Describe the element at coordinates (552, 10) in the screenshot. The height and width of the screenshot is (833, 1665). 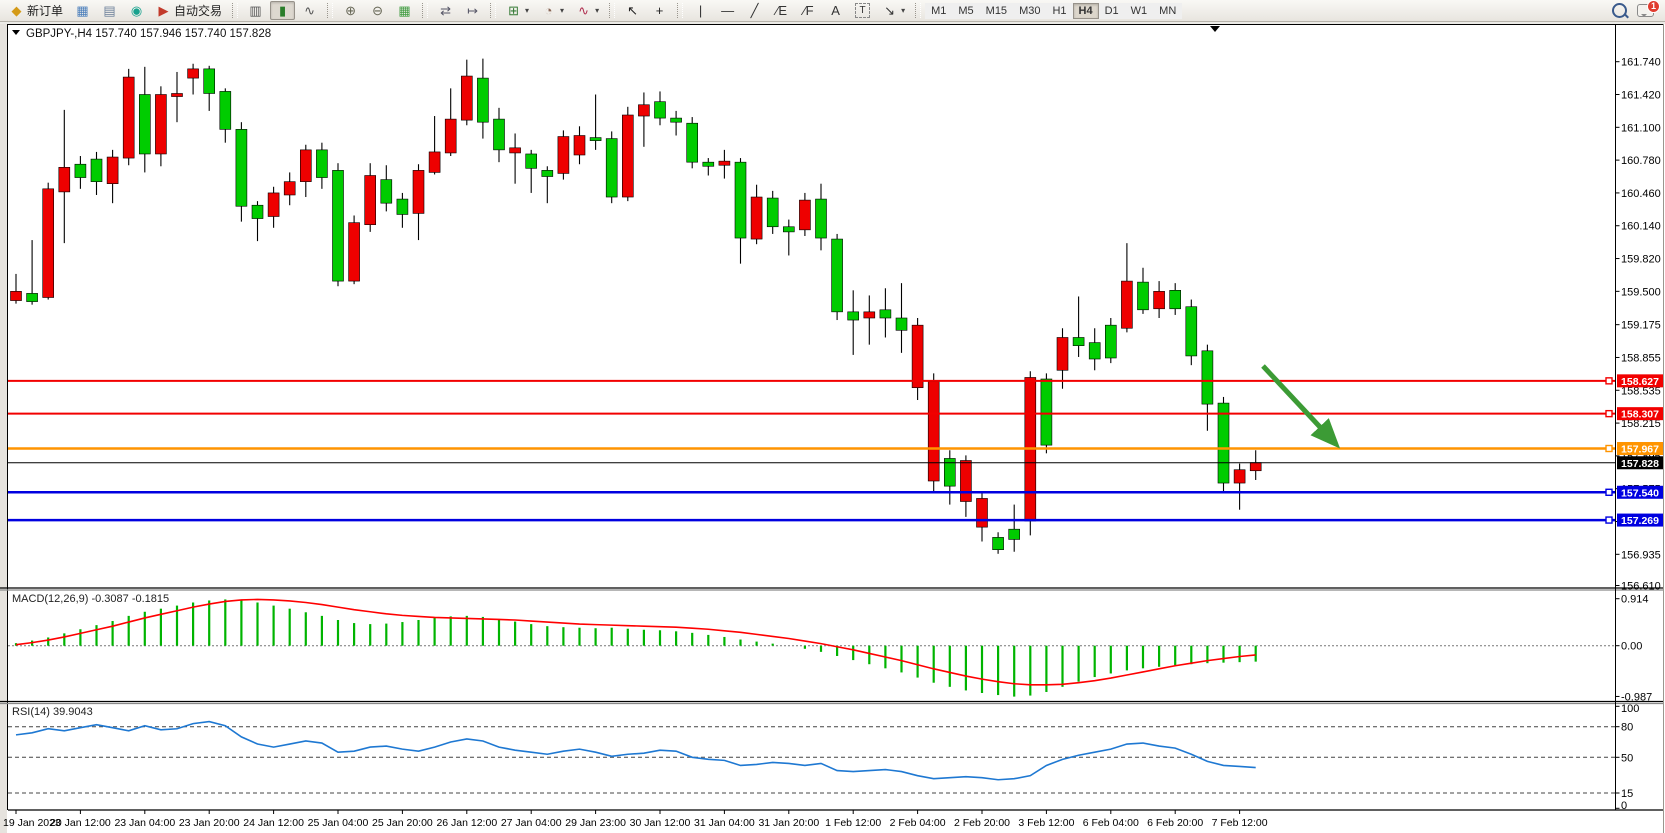
I see `periods-button: ◔ ▾` at that location.